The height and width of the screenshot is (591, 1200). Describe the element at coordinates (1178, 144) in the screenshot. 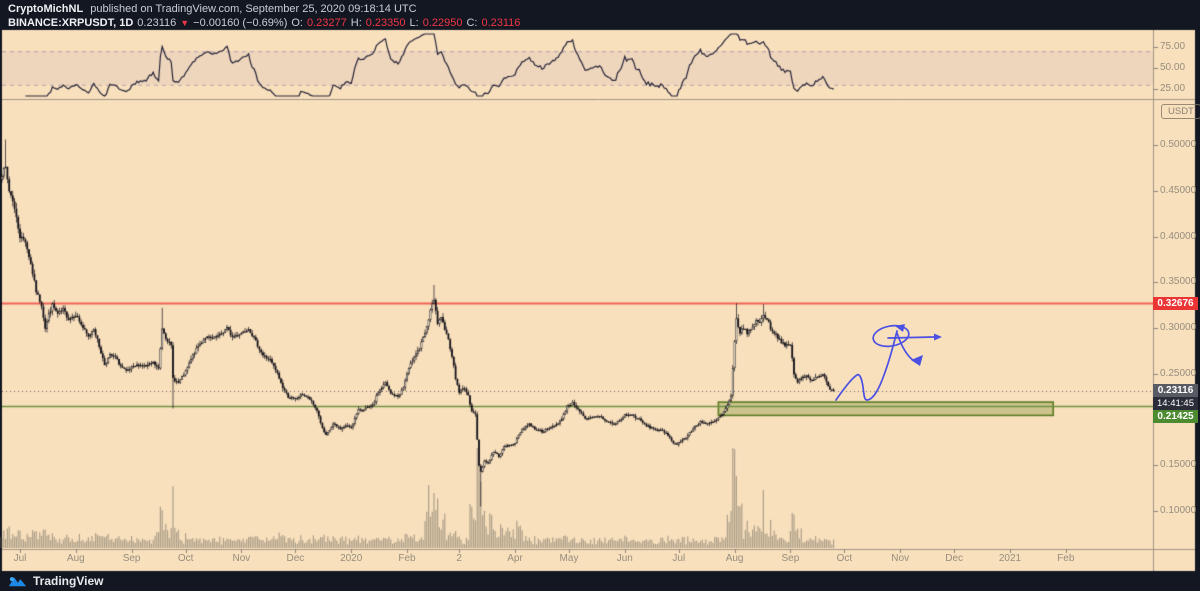

I see `price-tick-label: 0.50000` at that location.